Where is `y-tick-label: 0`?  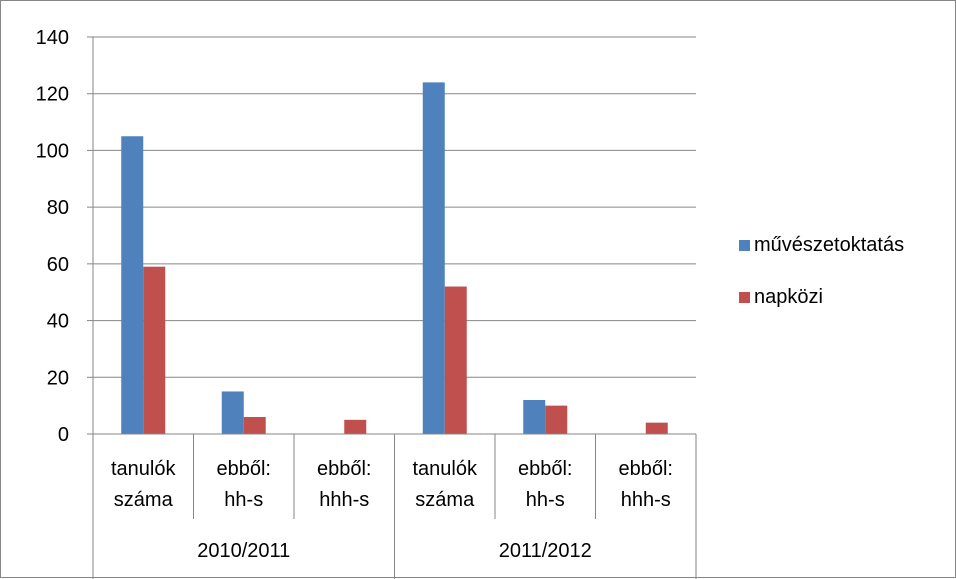
y-tick-label: 0 is located at coordinates (63, 435).